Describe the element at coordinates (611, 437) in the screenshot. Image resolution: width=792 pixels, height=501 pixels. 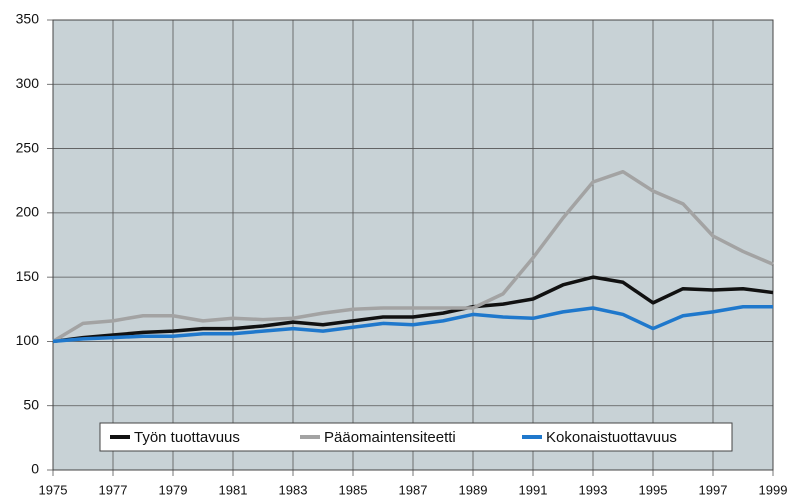
I see `legend-label: Kokonaistuottavuus` at that location.